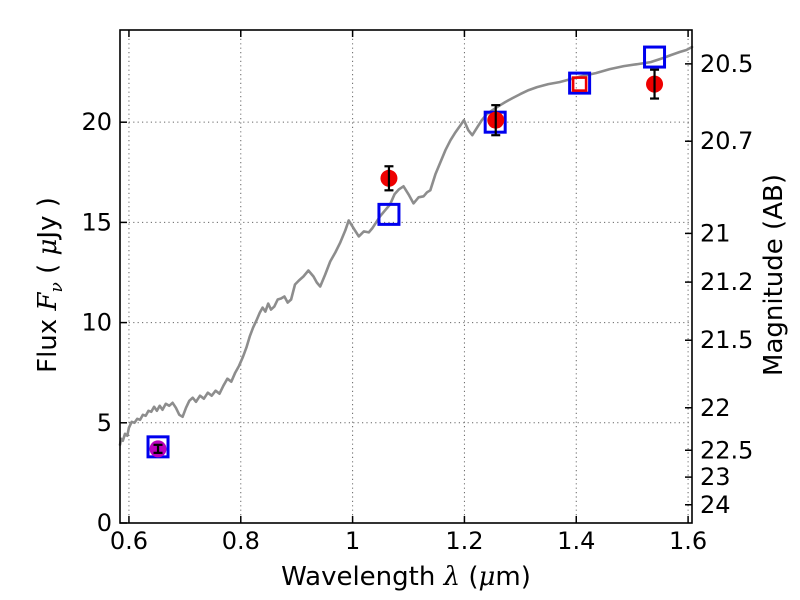  I want to click on y-tick-label-right: 21, so click(715, 233).